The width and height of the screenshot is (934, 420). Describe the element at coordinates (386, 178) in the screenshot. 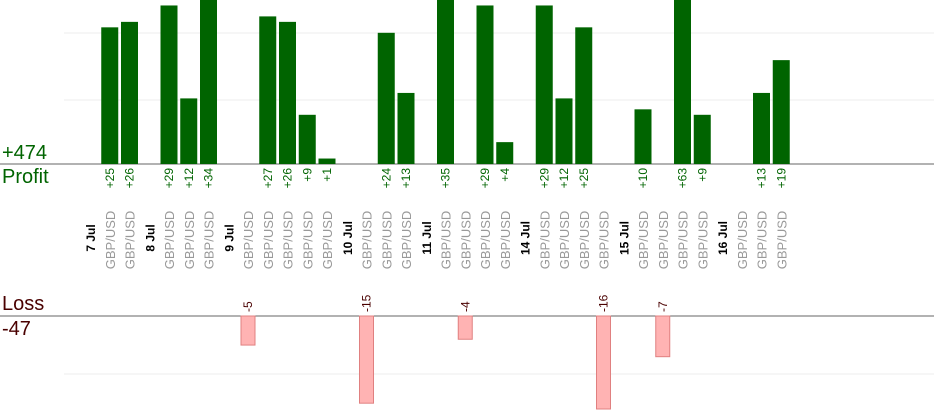

I see `profit-value-label: +24` at that location.